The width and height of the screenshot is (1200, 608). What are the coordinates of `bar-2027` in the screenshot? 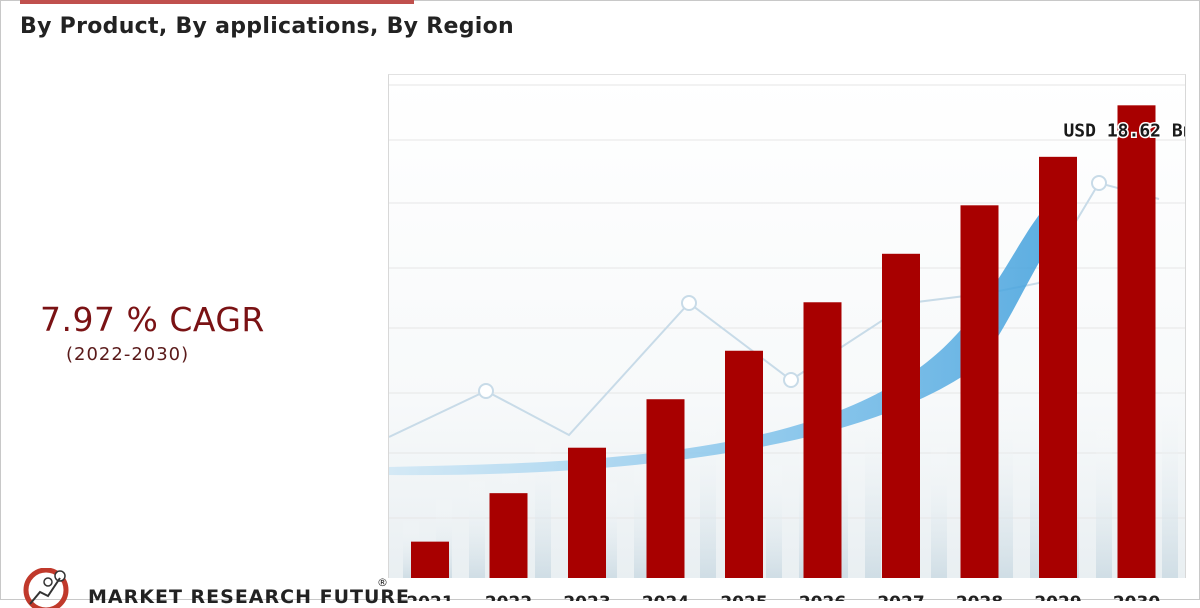 It's located at (901, 416).